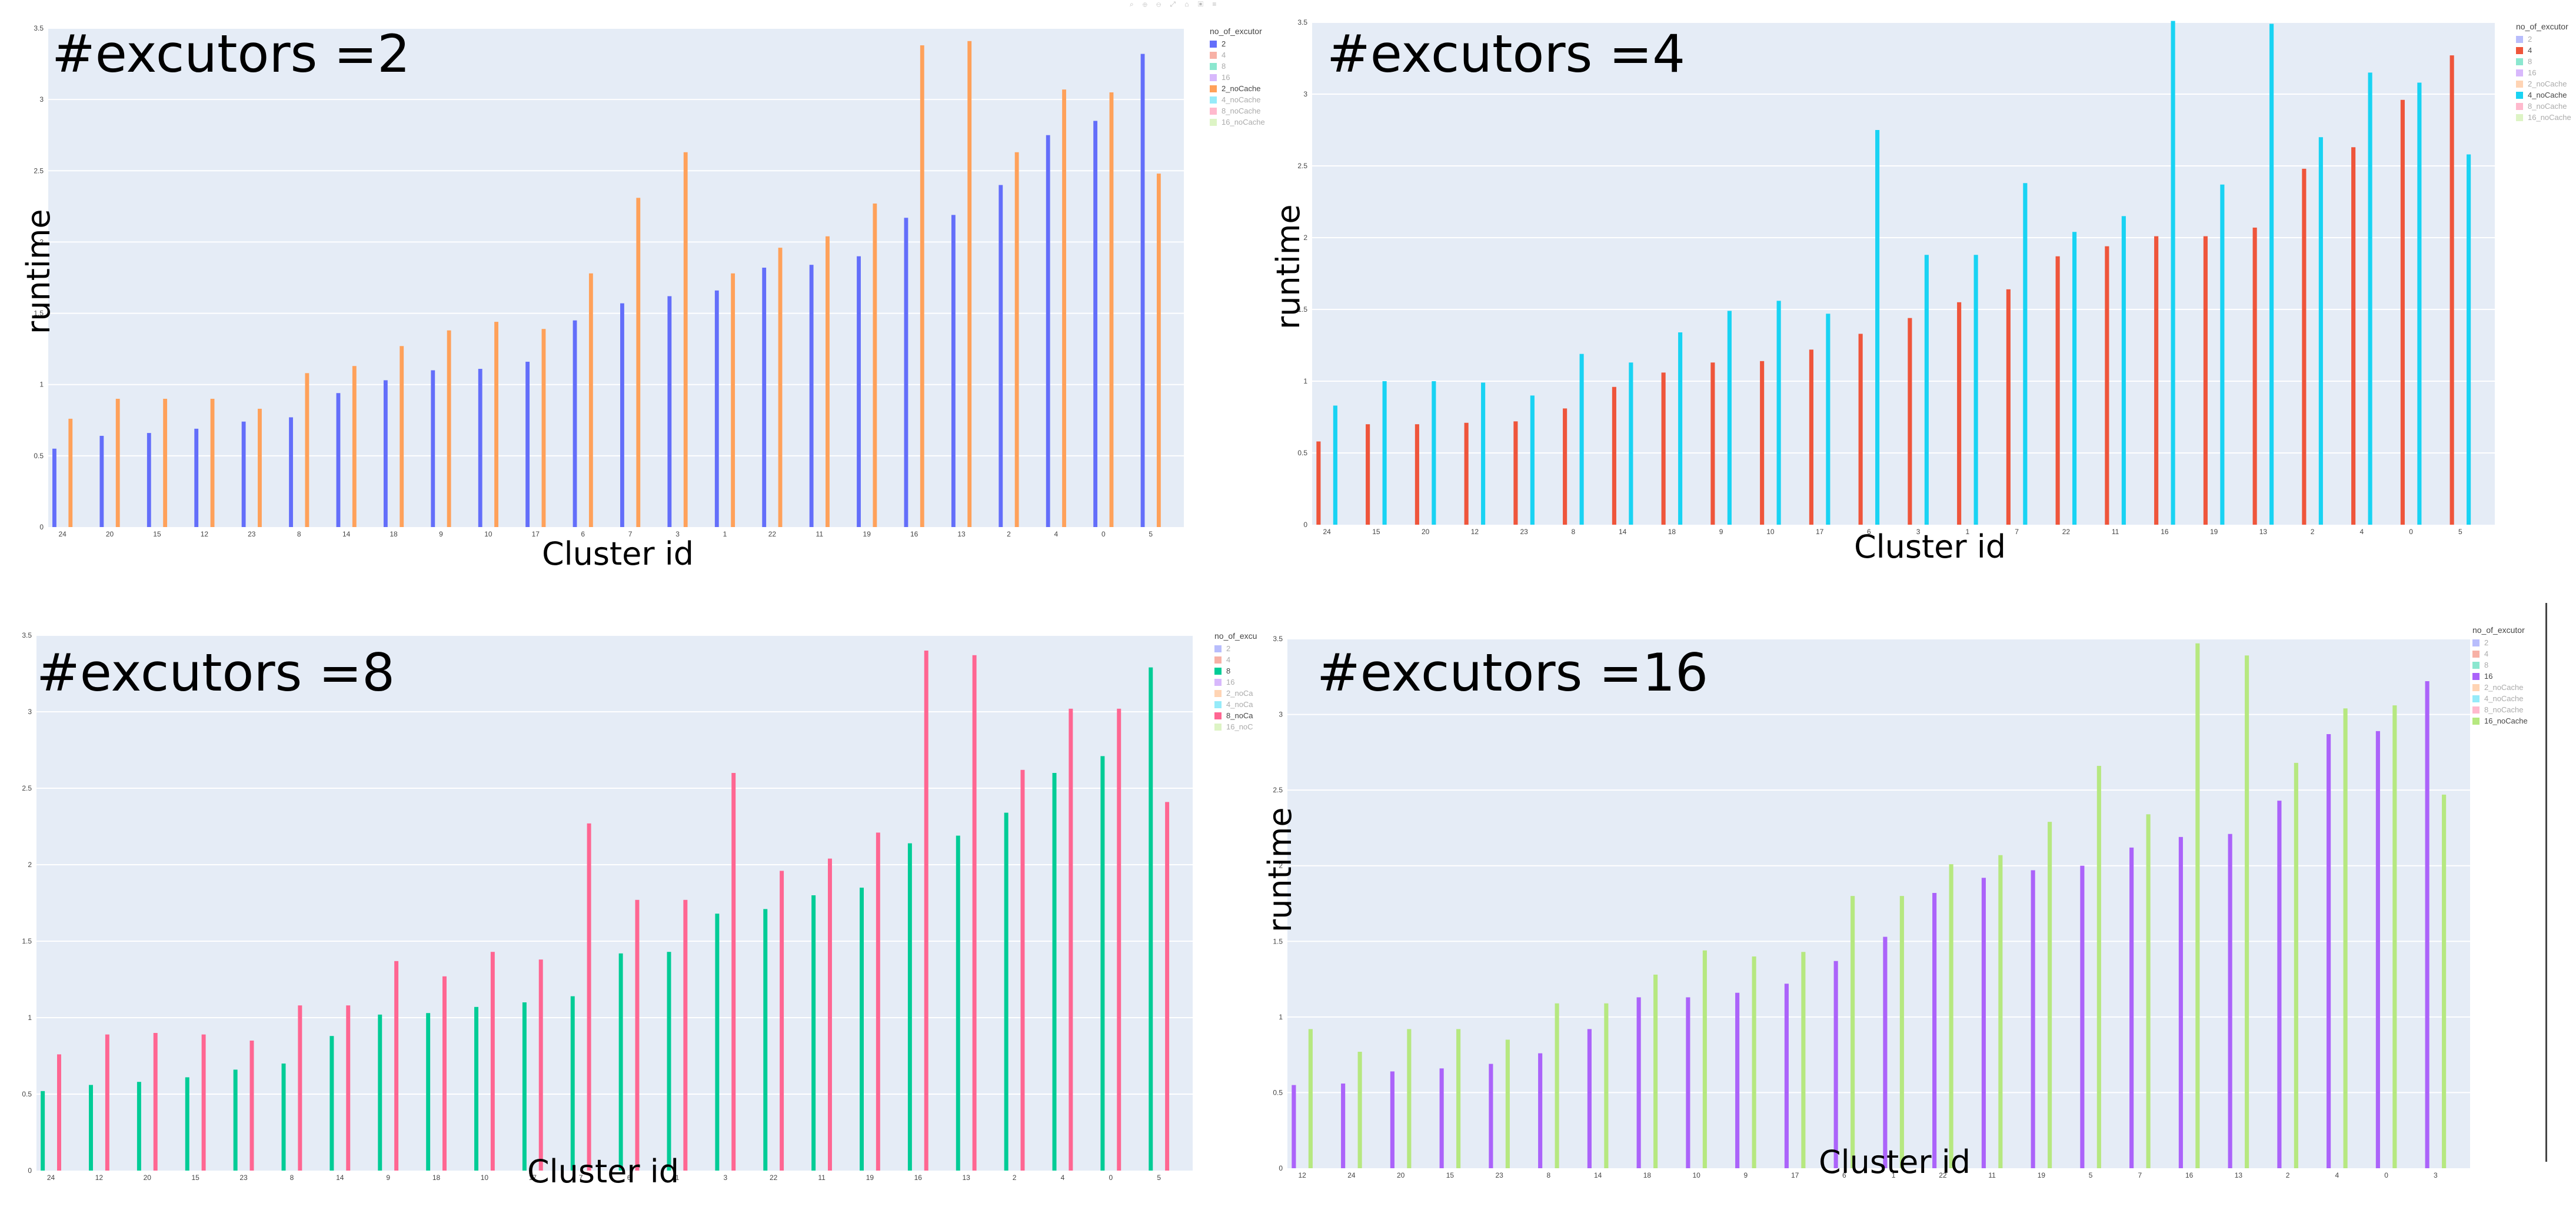  Describe the element at coordinates (1235, 693) in the screenshot. I see `legend-item: 2_noCa` at that location.